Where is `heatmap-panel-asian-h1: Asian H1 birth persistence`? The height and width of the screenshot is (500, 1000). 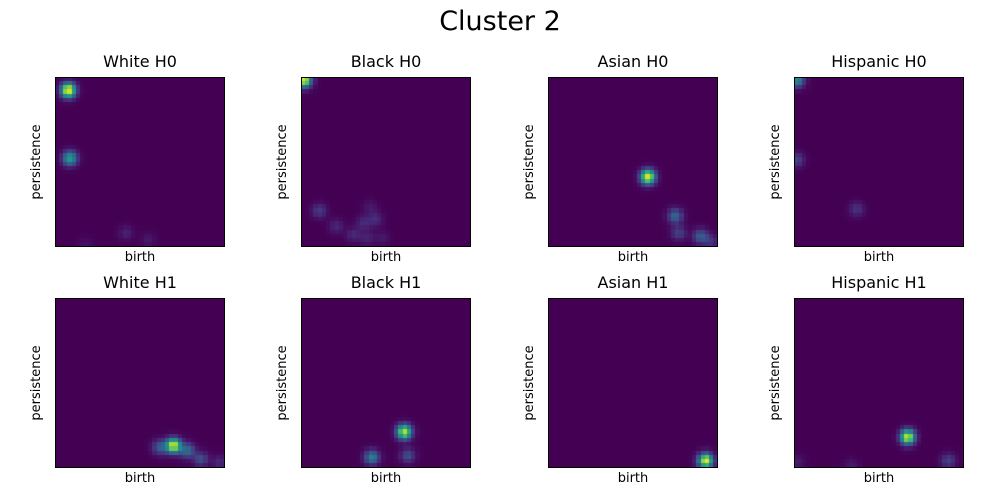
heatmap-panel-asian-h1: Asian H1 birth persistence is located at coordinates (620, 379).